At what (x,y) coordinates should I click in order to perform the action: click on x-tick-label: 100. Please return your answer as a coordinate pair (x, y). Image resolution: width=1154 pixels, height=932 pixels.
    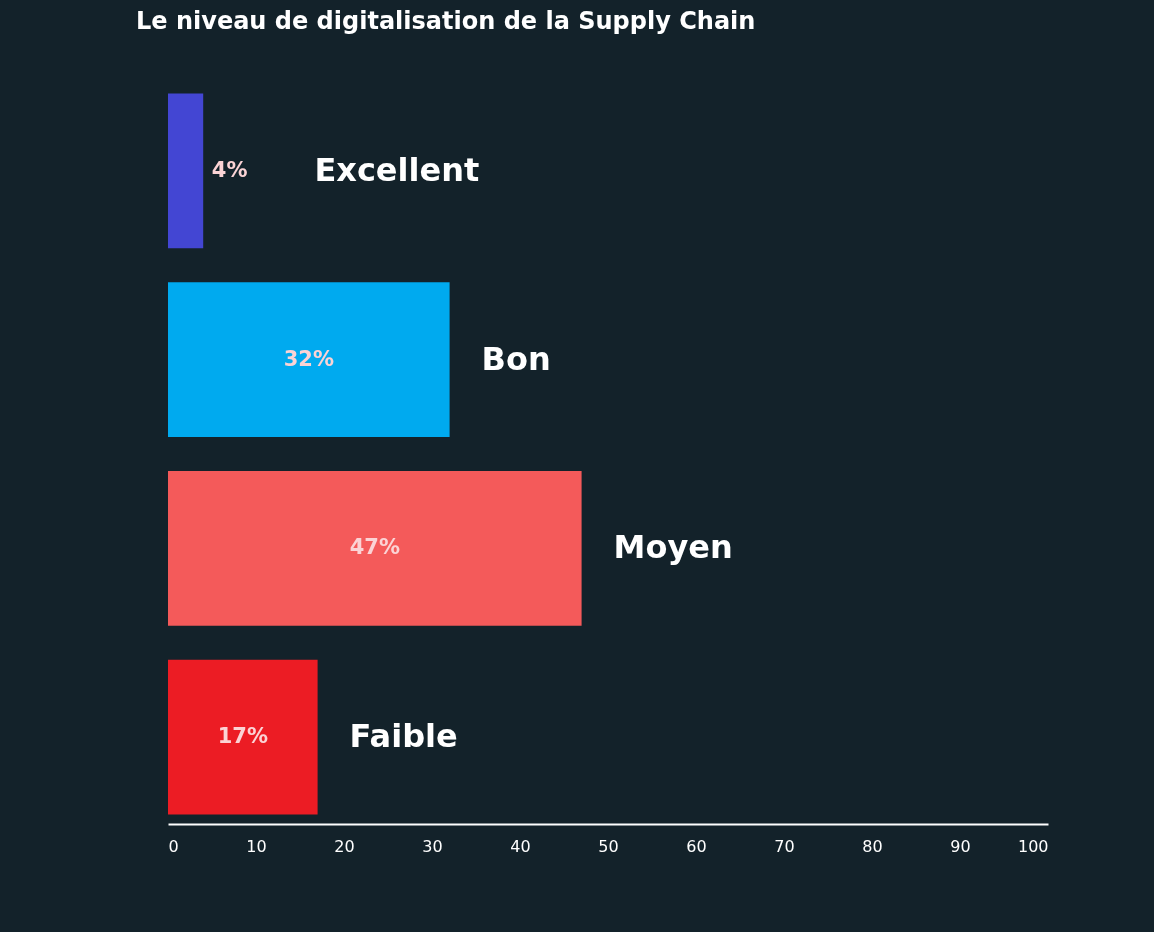
    Looking at the image, I should click on (1033, 846).